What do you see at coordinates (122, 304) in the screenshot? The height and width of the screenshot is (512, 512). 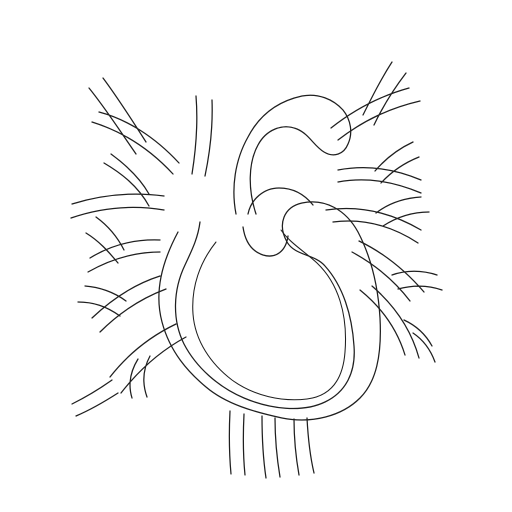 I see `left-mid-vessel` at bounding box center [122, 304].